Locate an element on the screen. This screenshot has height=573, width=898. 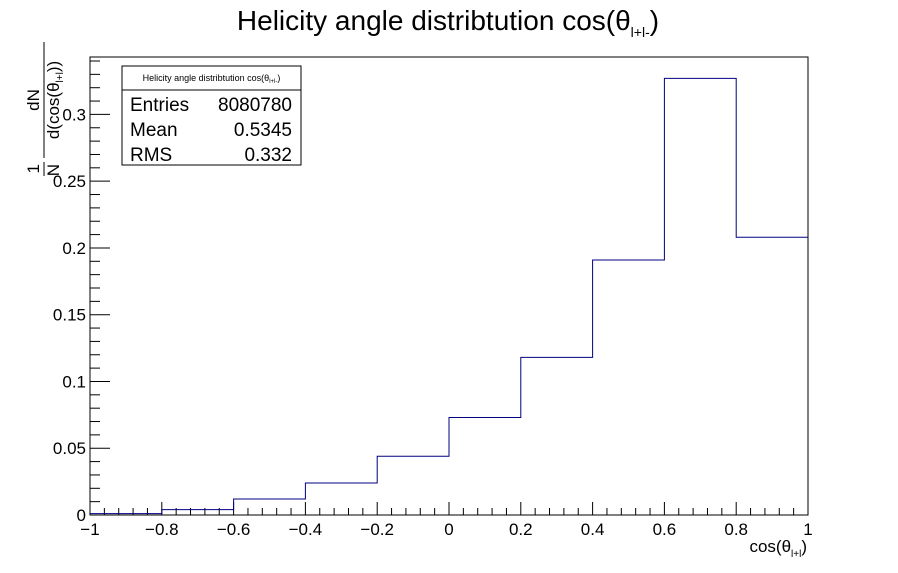
chart-title: Helicity angle distribtution cos(θl+l-) is located at coordinates (448, 22).